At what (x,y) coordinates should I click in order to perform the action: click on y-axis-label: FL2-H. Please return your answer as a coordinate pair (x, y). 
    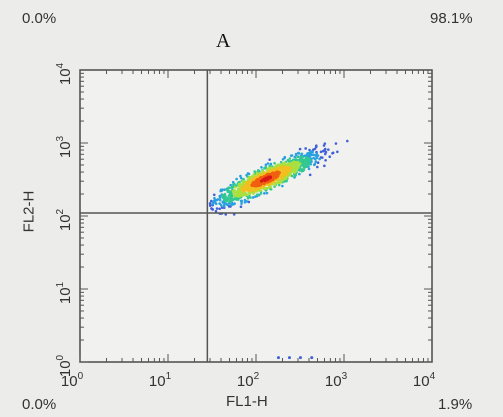
    Looking at the image, I should click on (29, 211).